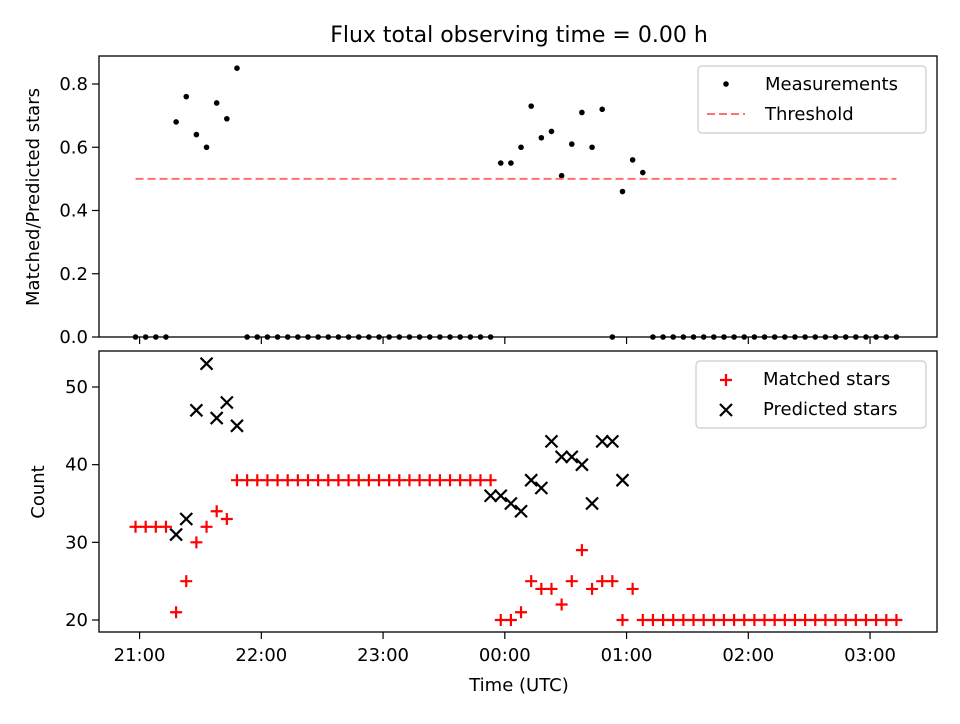  I want to click on y-tick-label: 0.8, so click(73, 84).